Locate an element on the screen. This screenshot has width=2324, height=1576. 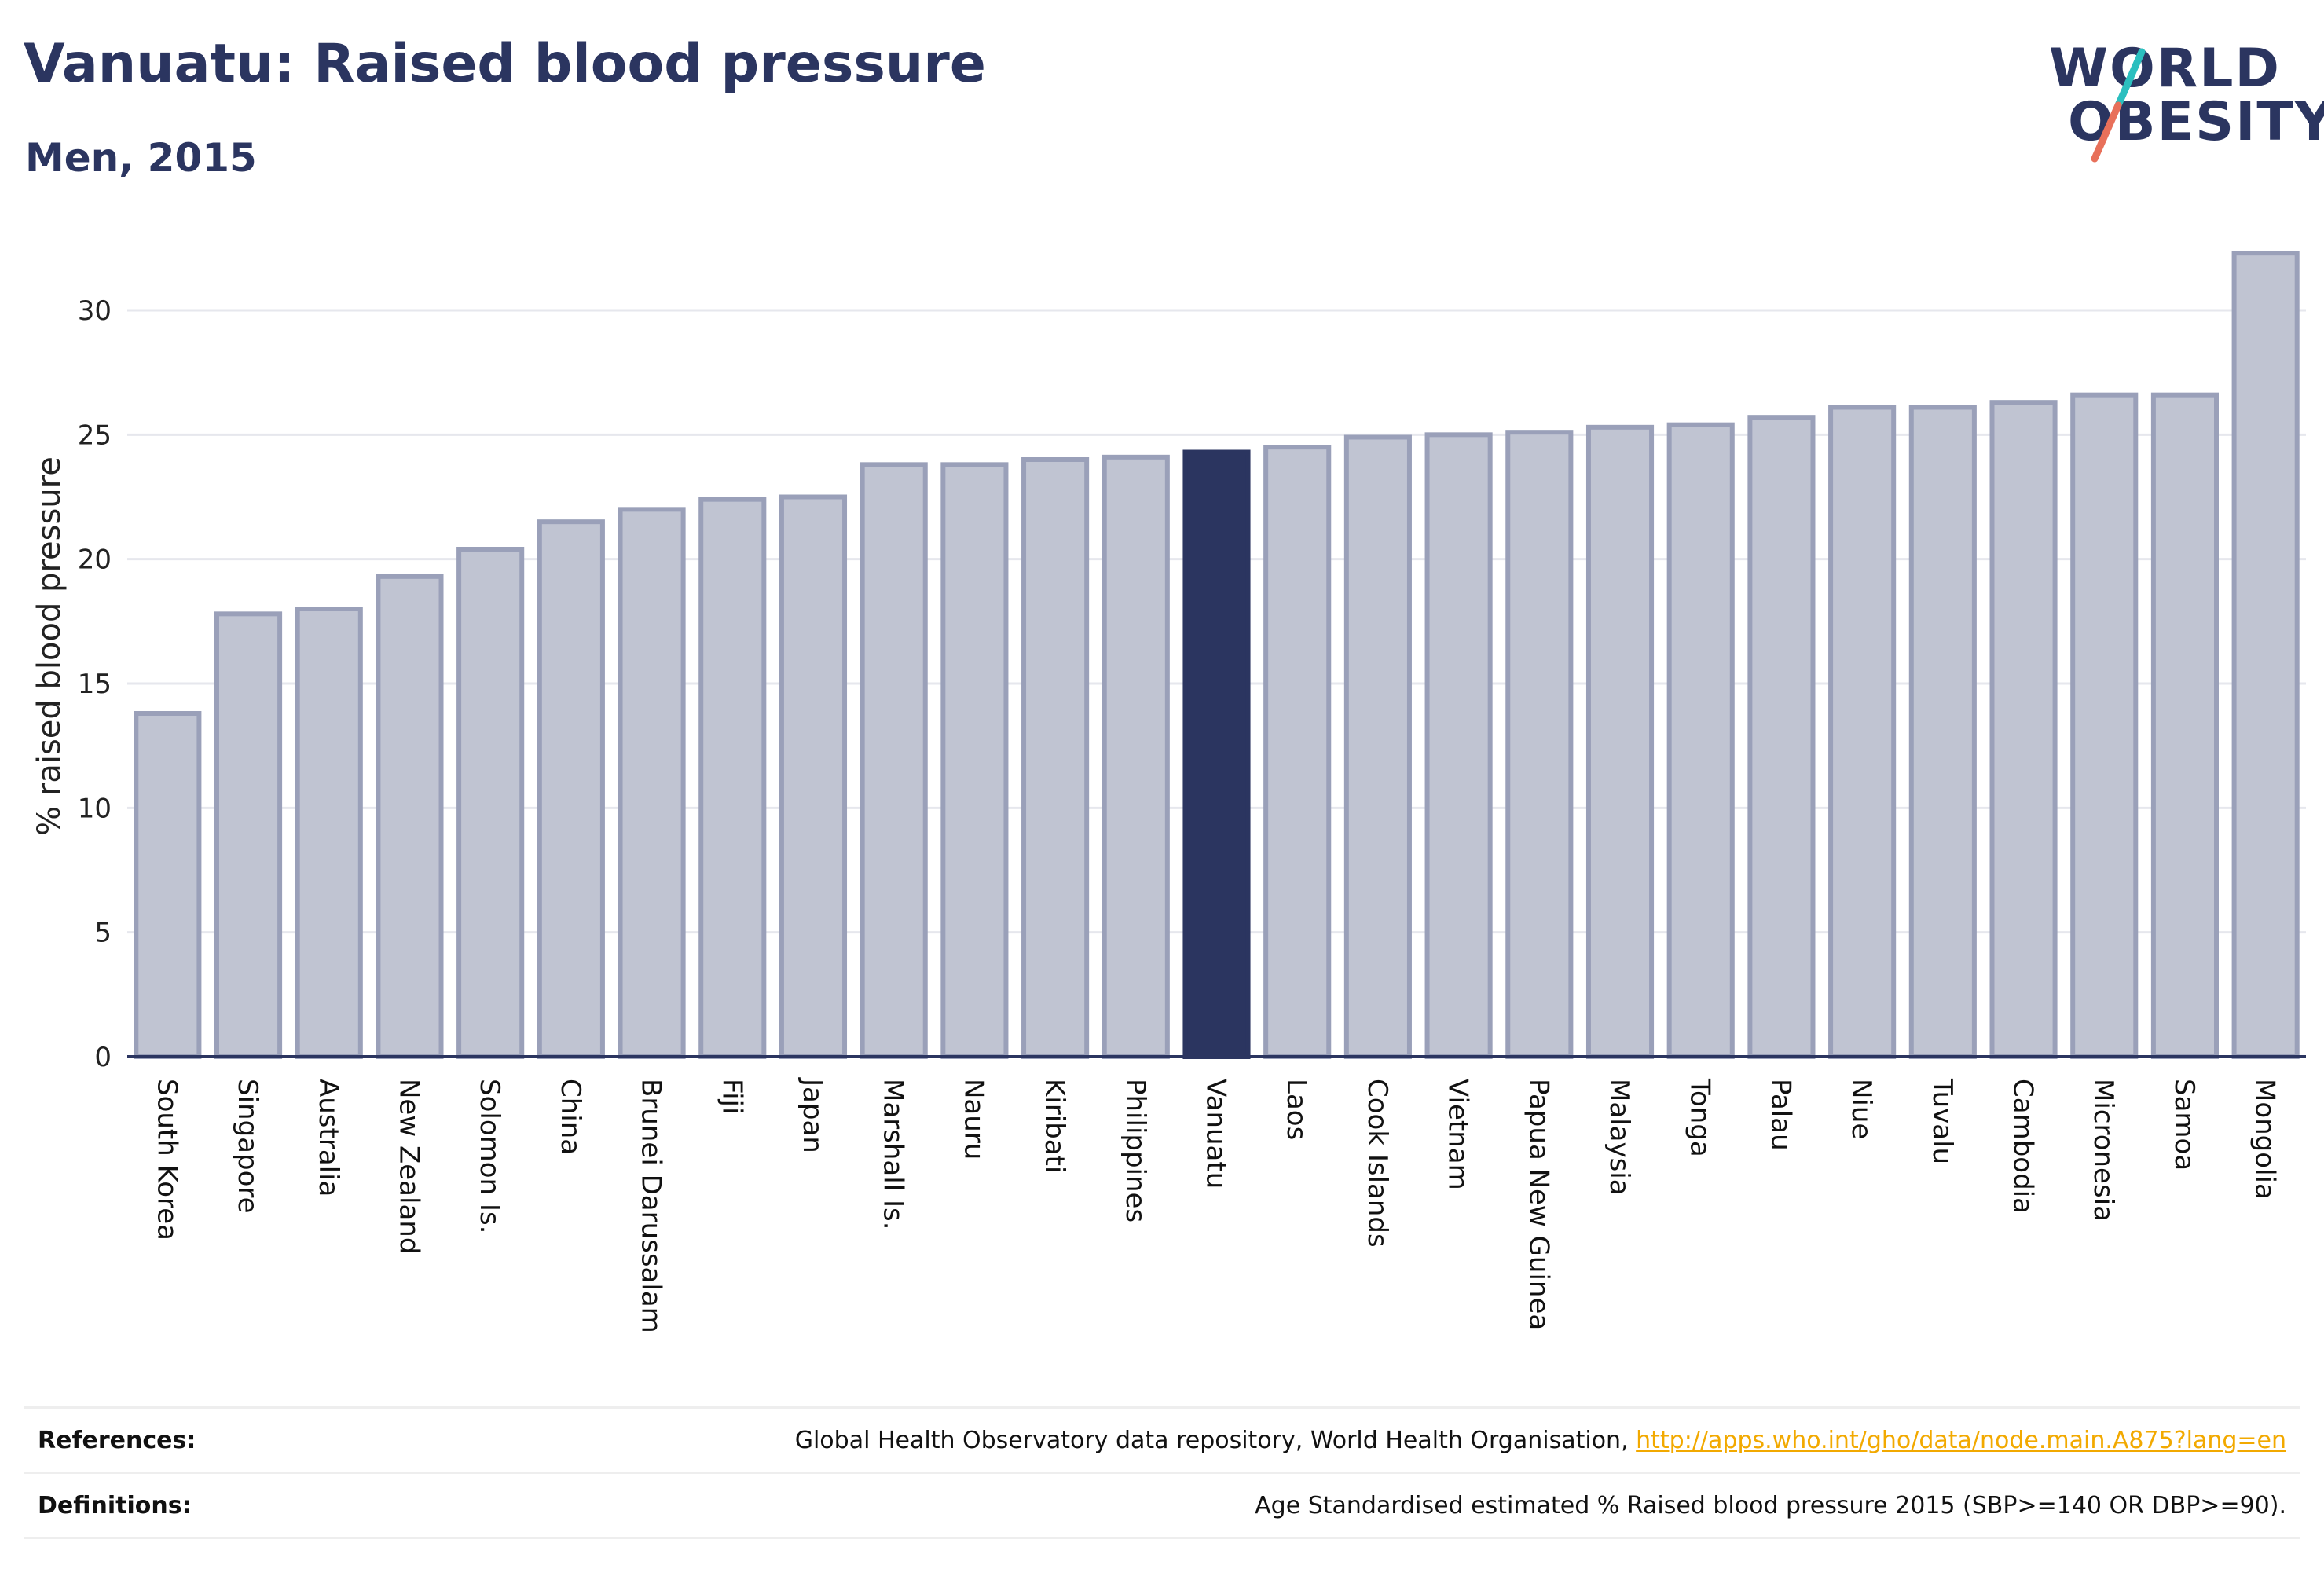
y-tick-label: 30 is located at coordinates (95, 311).